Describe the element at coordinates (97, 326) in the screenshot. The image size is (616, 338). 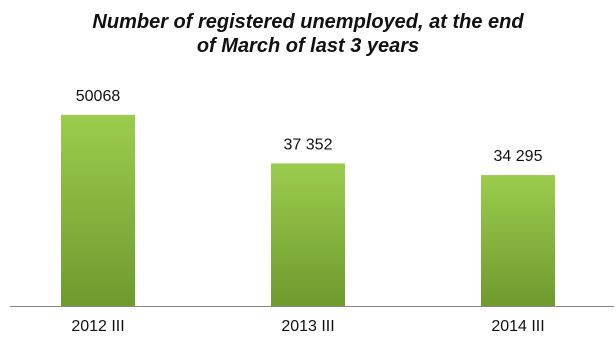
I see `x-tick-label-1: 2012 III` at that location.